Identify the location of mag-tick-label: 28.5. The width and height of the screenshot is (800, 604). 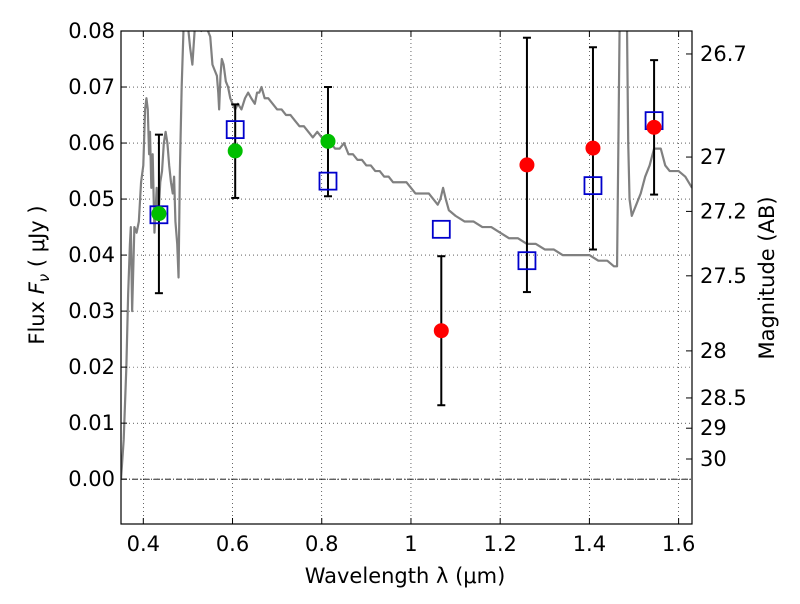
(723, 398).